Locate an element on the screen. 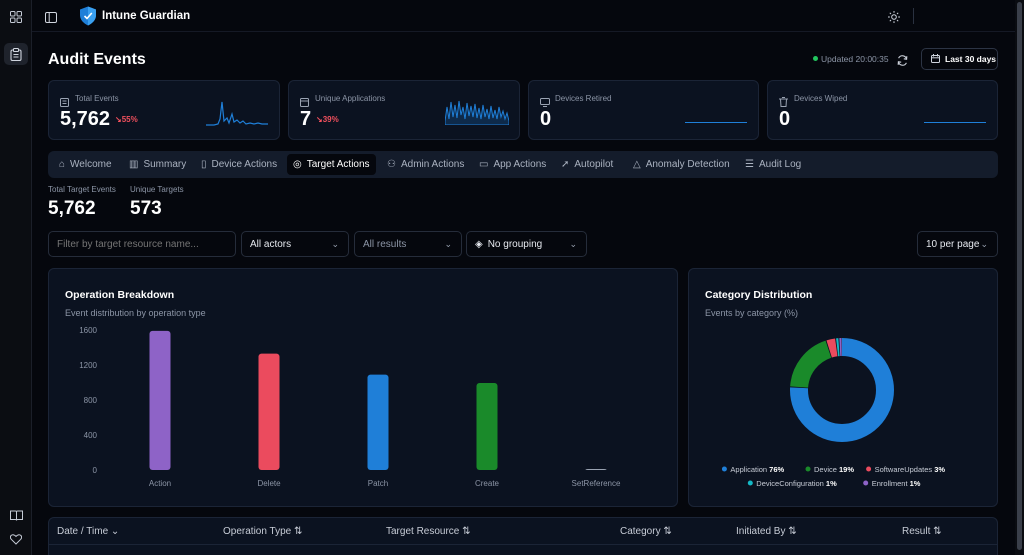  clipboard-icon is located at coordinates (16, 54).